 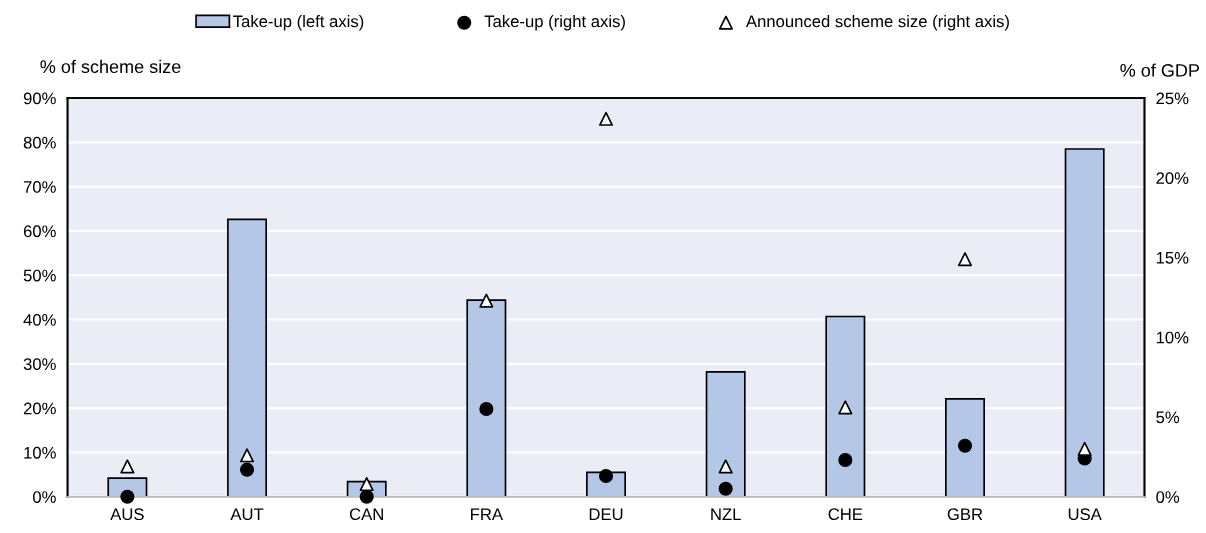 I want to click on y-tick-label: 70%, so click(x=39, y=187).